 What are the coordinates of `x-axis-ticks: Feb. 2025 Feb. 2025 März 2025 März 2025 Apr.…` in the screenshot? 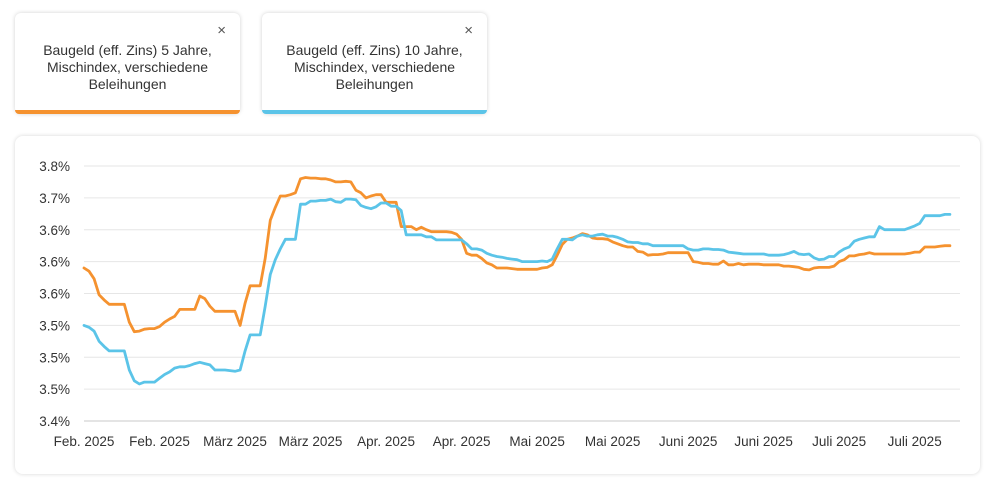 It's located at (498, 441).